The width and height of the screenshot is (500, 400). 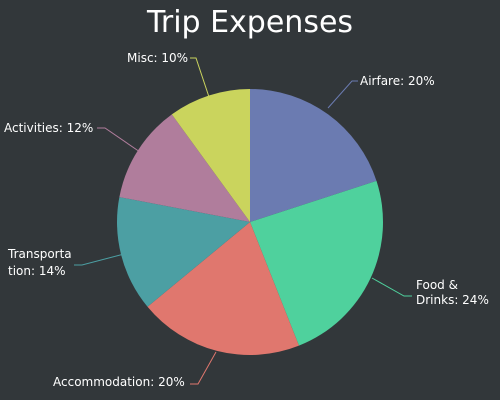 What do you see at coordinates (210, 155) in the screenshot?
I see `pie-slice-misc` at bounding box center [210, 155].